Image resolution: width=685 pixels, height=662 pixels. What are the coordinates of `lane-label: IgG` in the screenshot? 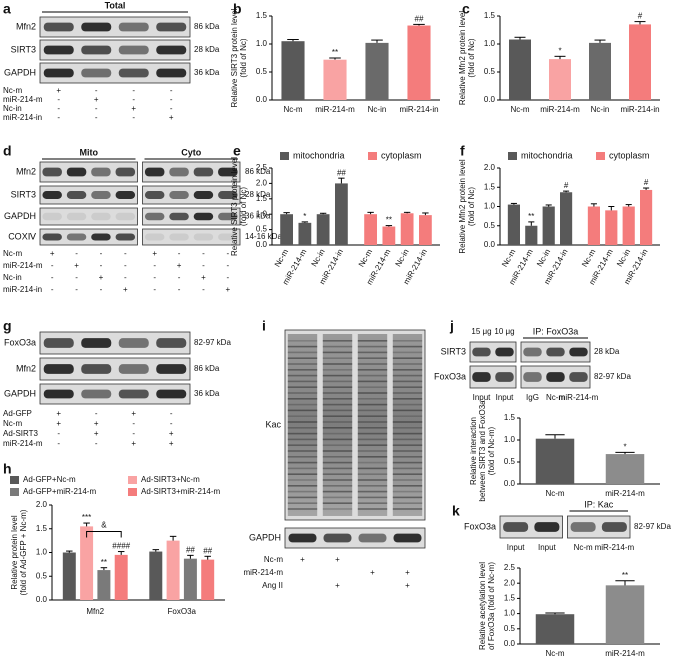 It's located at (532, 397).